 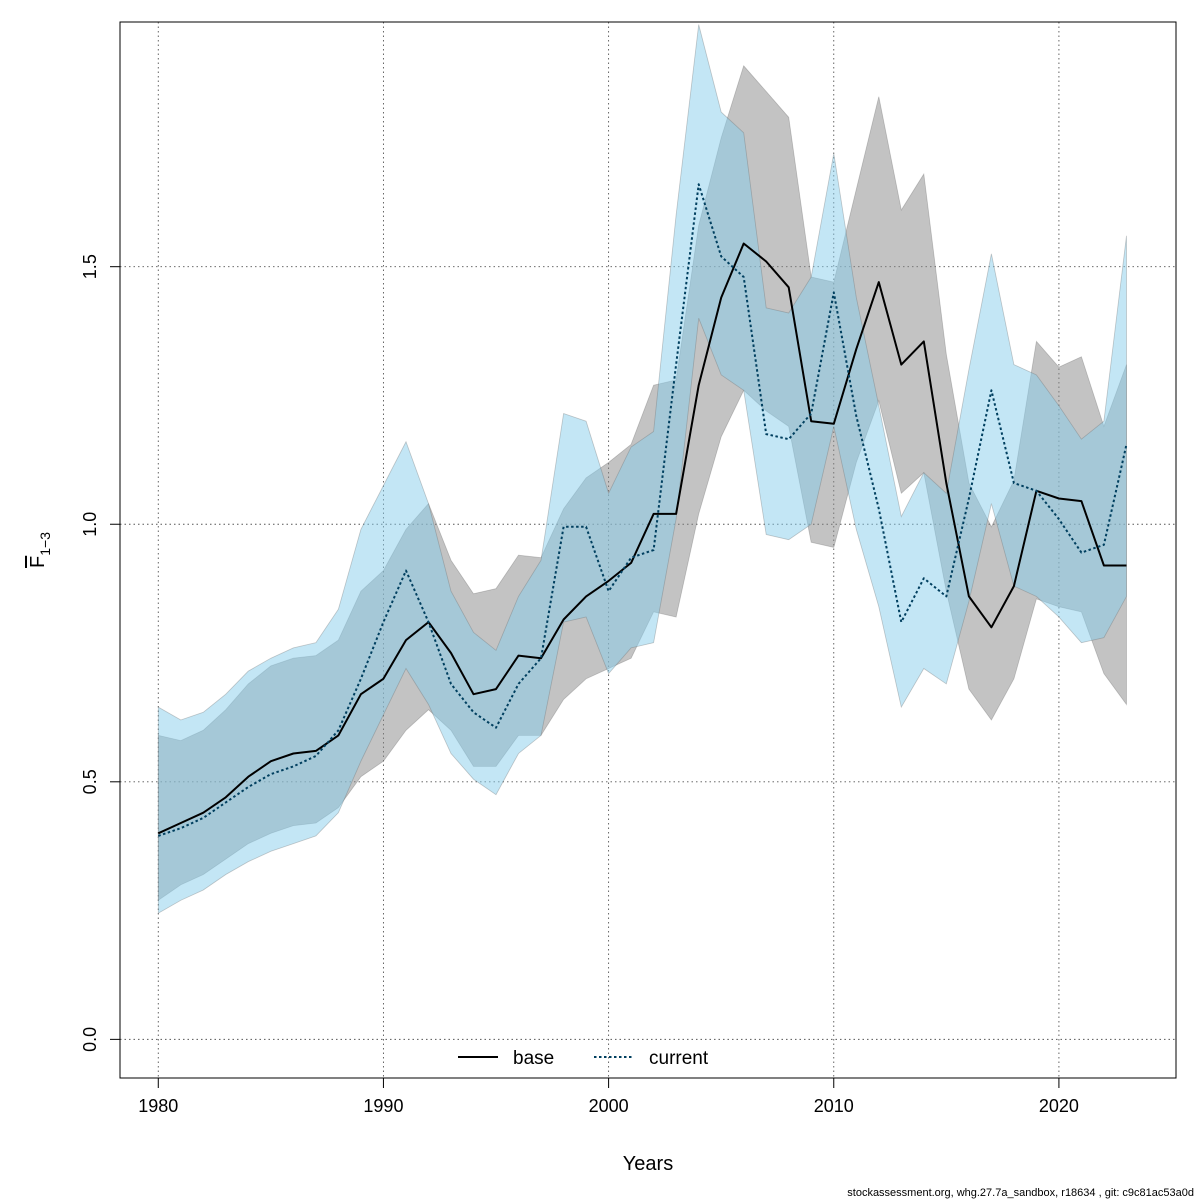 What do you see at coordinates (1059, 1106) in the screenshot?
I see `x-tick-label-2020: 2020` at bounding box center [1059, 1106].